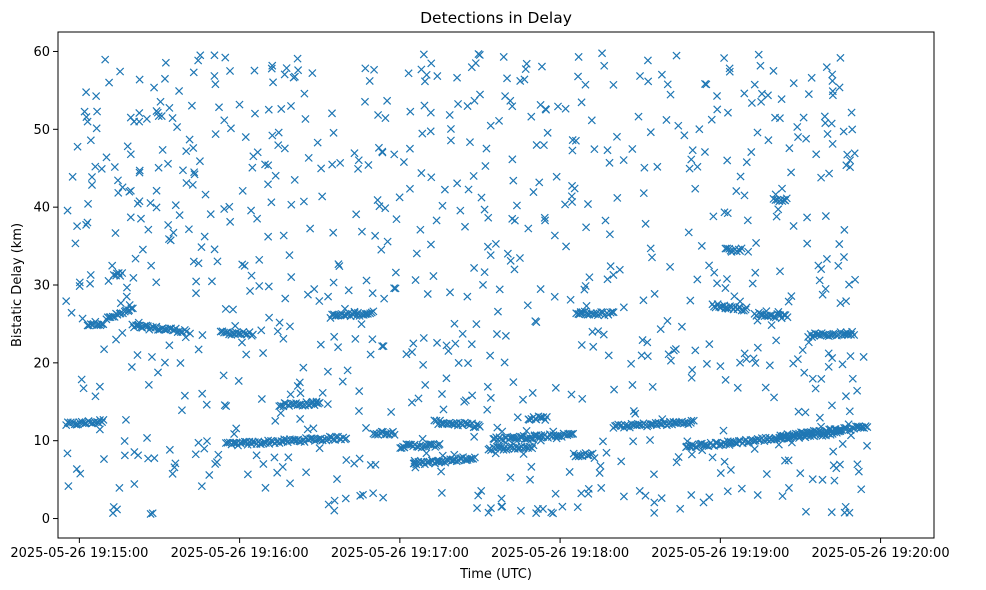 Image resolution: width=986 pixels, height=590 pixels. I want to click on y-axis-label: Bistatic Delay (km), so click(17, 285).